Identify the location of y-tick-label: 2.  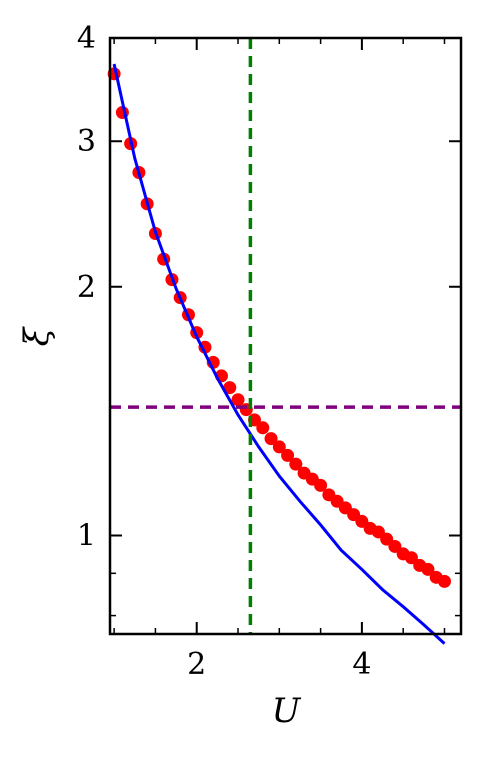
(86, 287).